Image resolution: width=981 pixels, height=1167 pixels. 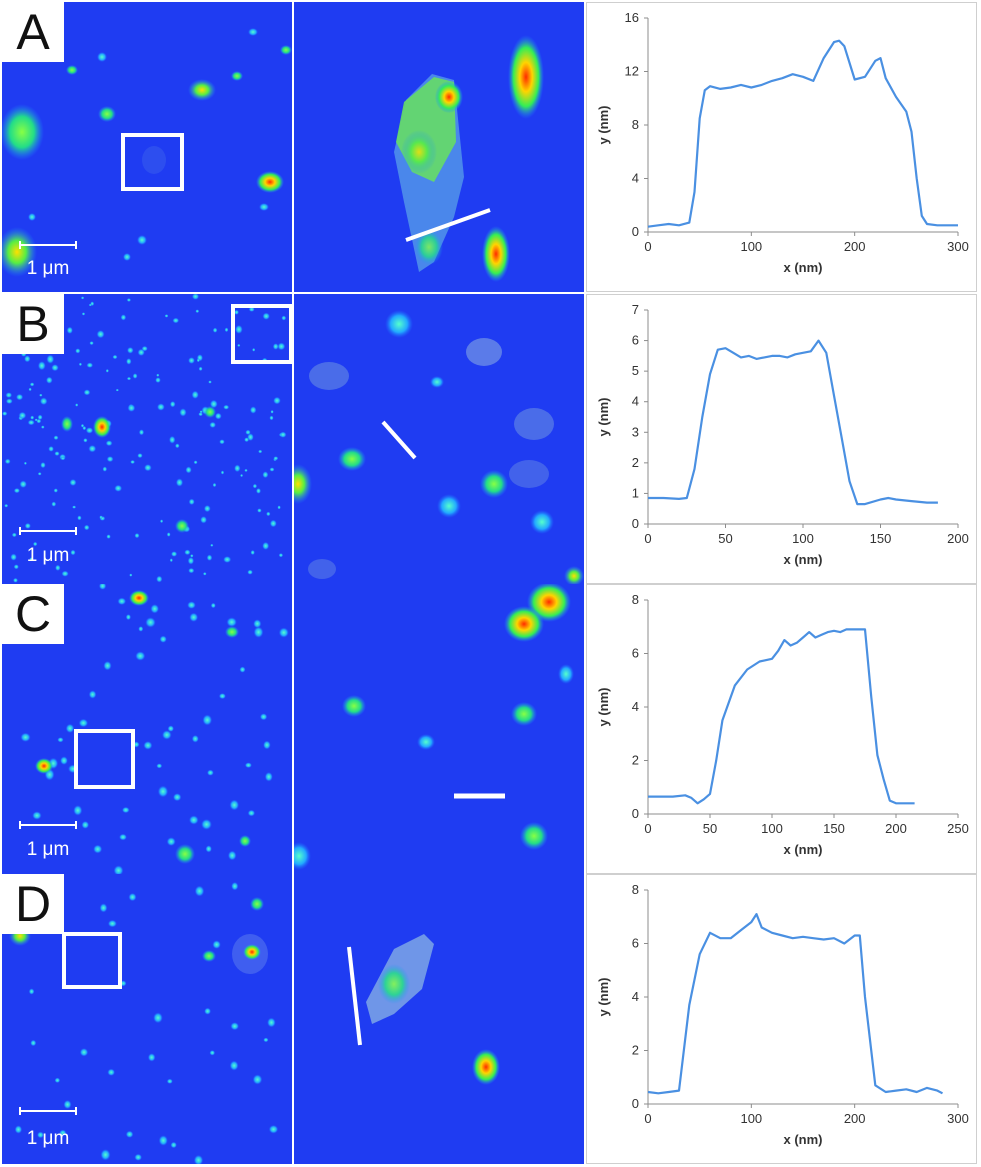 What do you see at coordinates (33, 324) in the screenshot?
I see `panel-label-b: B` at bounding box center [33, 324].